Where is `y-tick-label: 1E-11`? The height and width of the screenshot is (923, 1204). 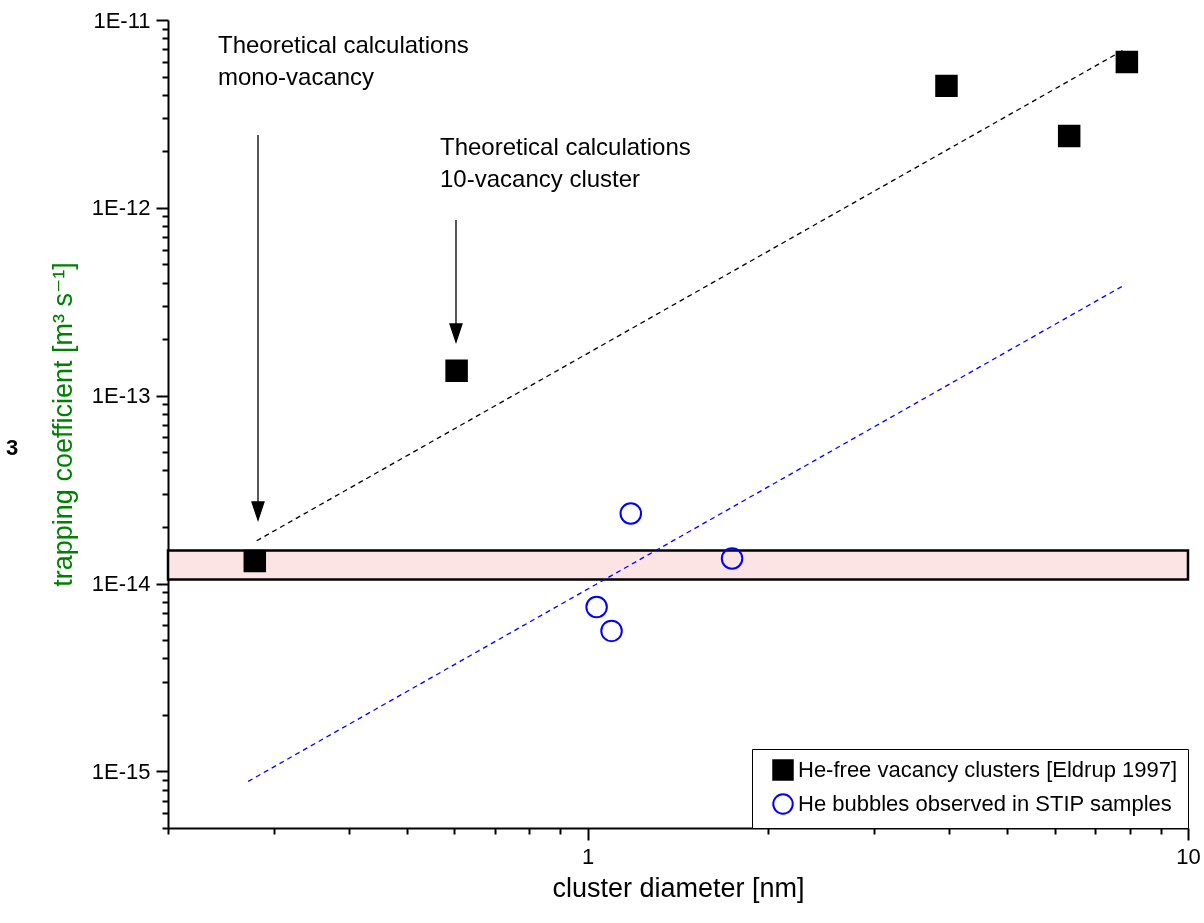
y-tick-label: 1E-11 is located at coordinates (122, 20).